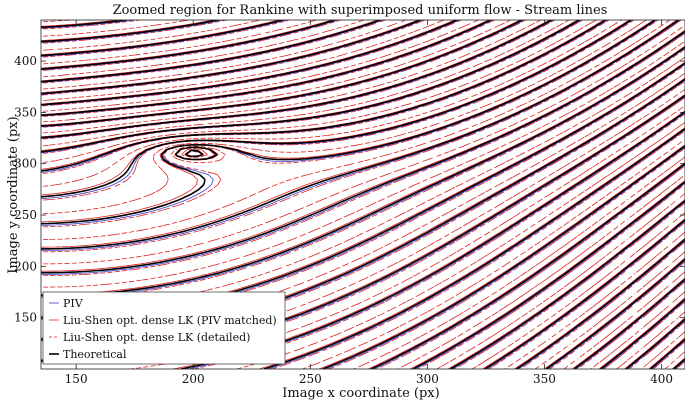 The image size is (685, 405). I want to click on x-tick-label: 400, so click(661, 379).